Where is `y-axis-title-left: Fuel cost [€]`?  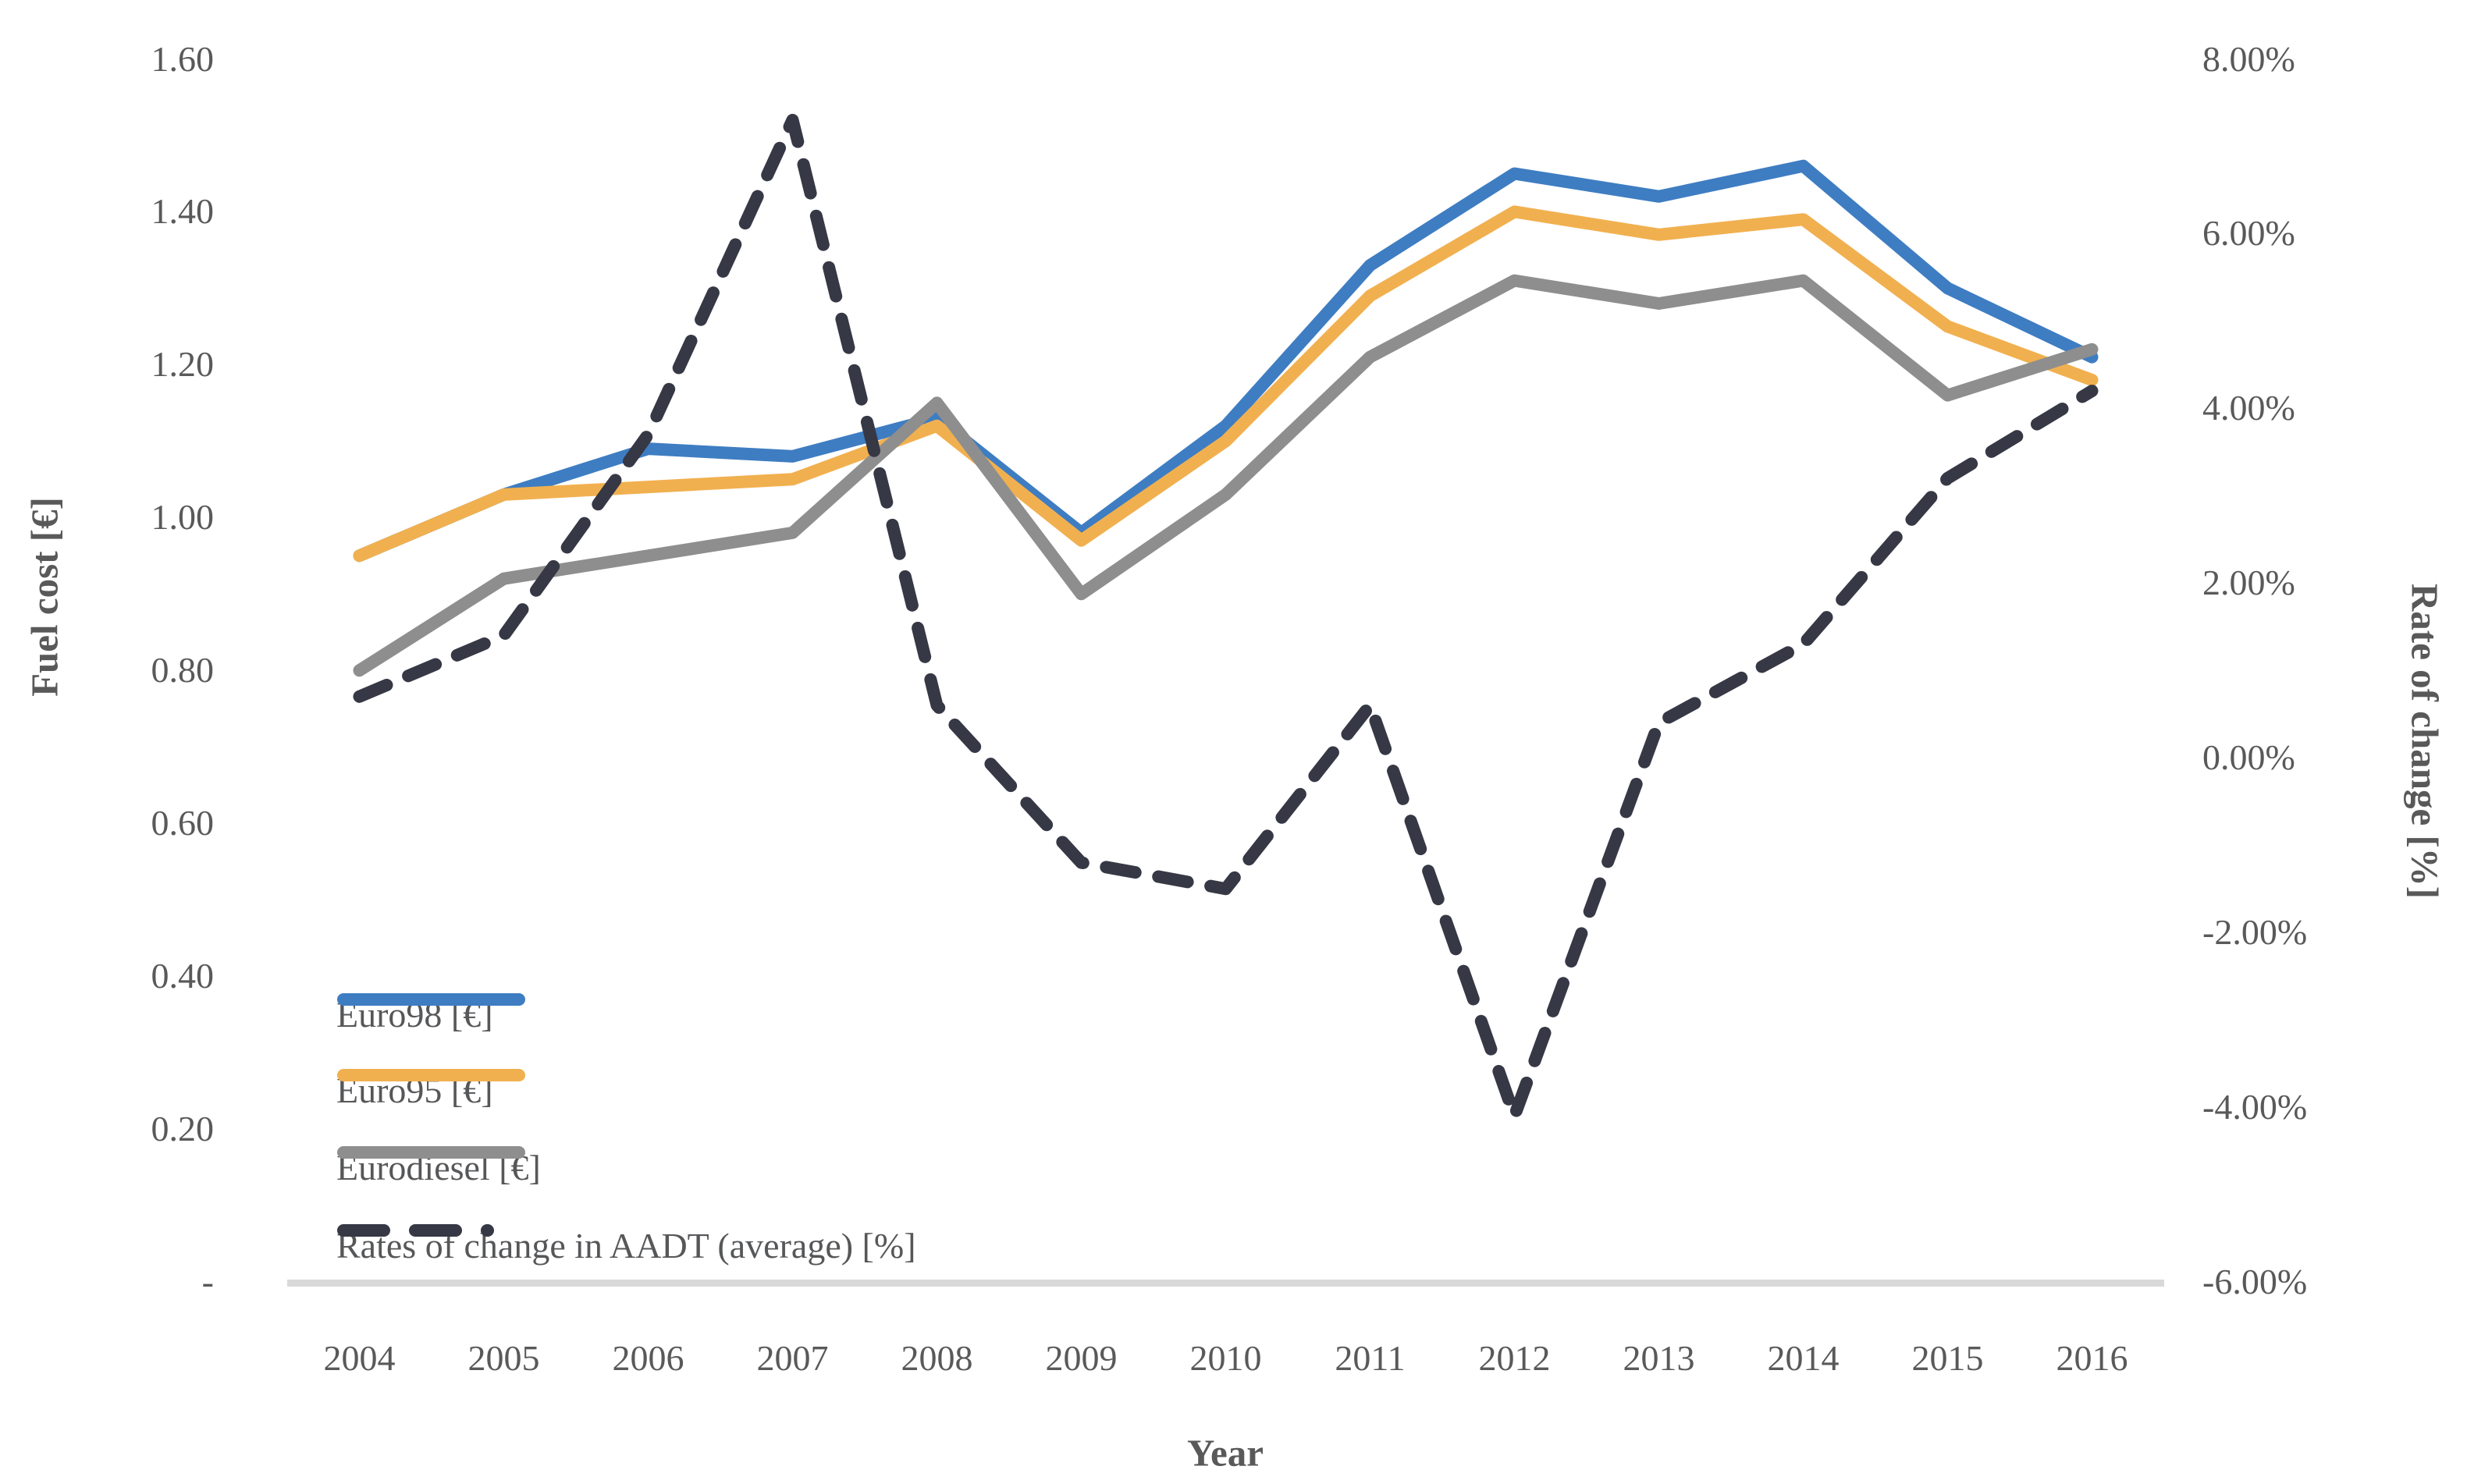
y-axis-title-left: Fuel cost [€] is located at coordinates (44, 597).